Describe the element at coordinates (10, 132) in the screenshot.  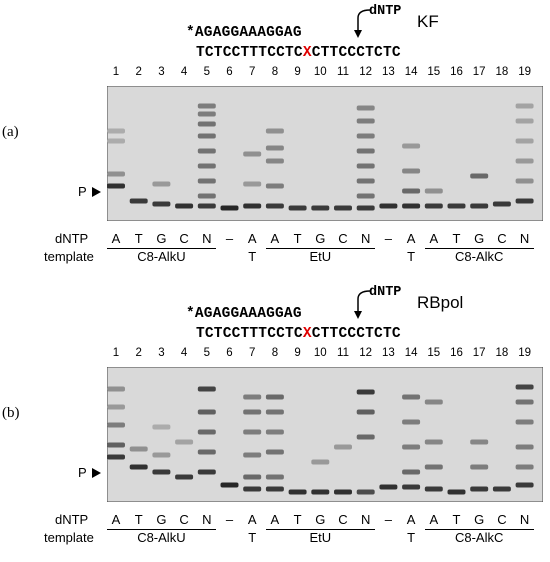
I see `panel-letter: (a)` at that location.